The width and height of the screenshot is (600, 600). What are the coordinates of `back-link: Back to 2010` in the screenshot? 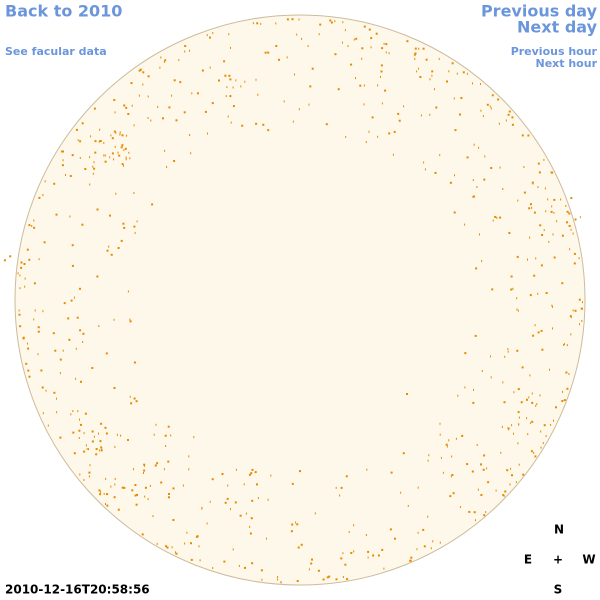 It's located at (63, 11).